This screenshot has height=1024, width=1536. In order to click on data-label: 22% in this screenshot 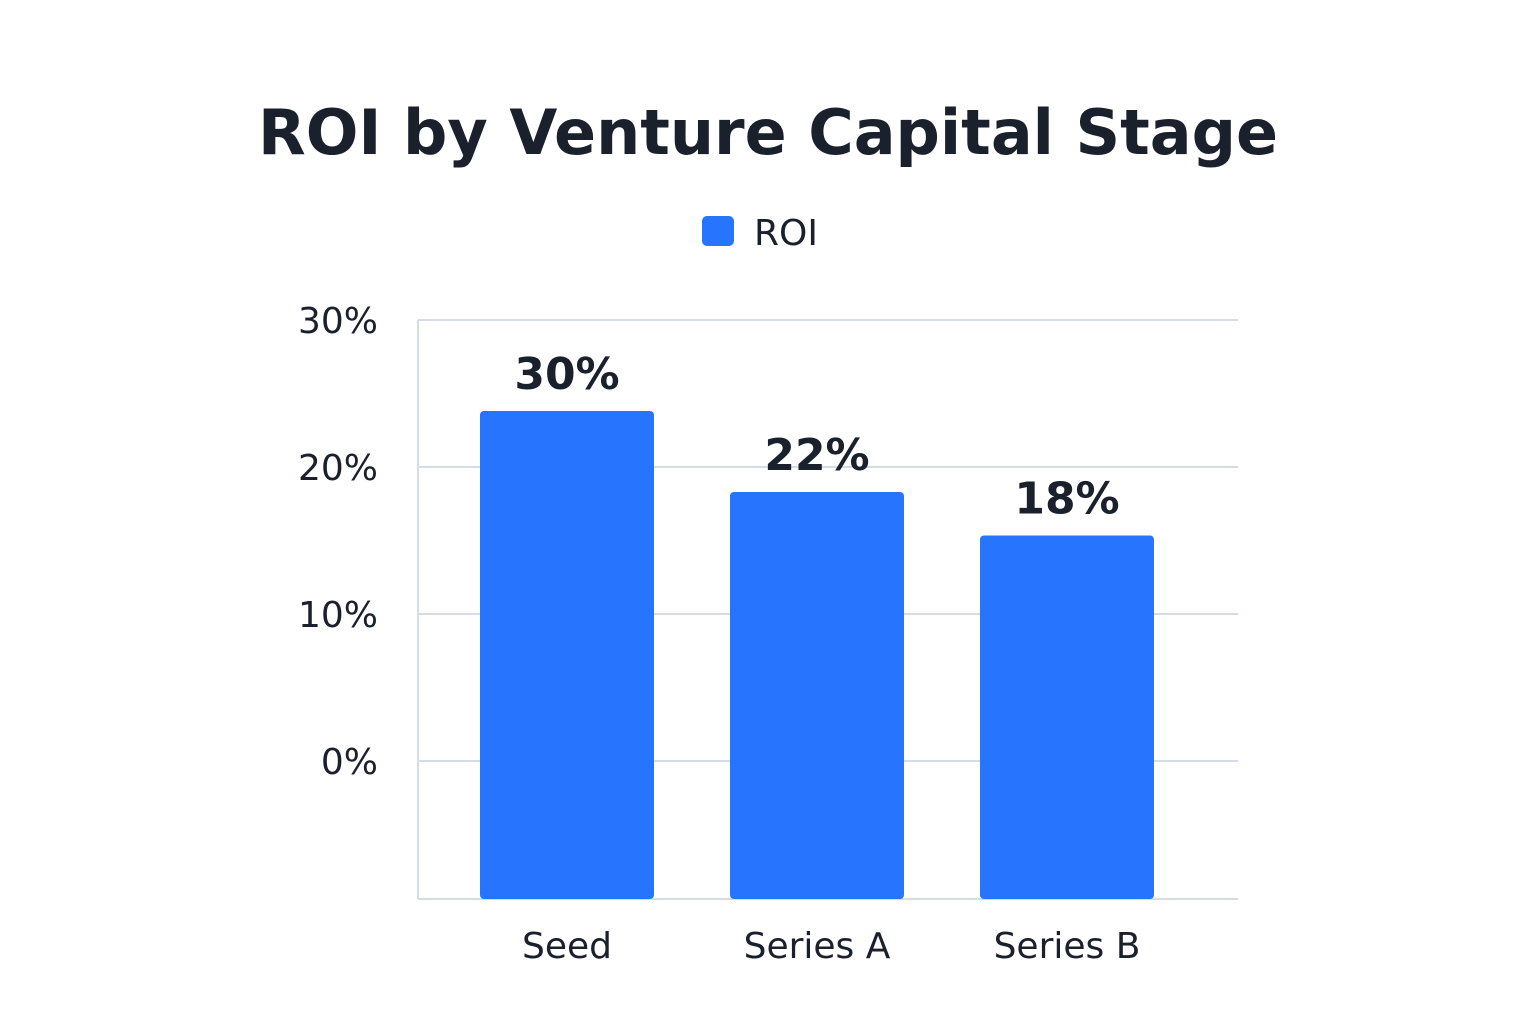, I will do `click(816, 455)`.